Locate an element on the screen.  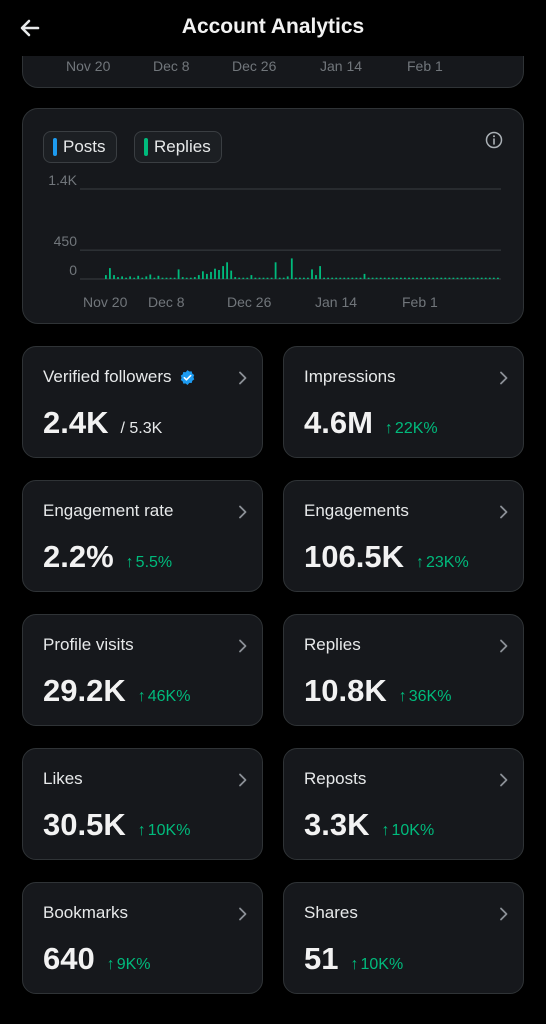
stat-label-row: Shares is located at coordinates (331, 913).